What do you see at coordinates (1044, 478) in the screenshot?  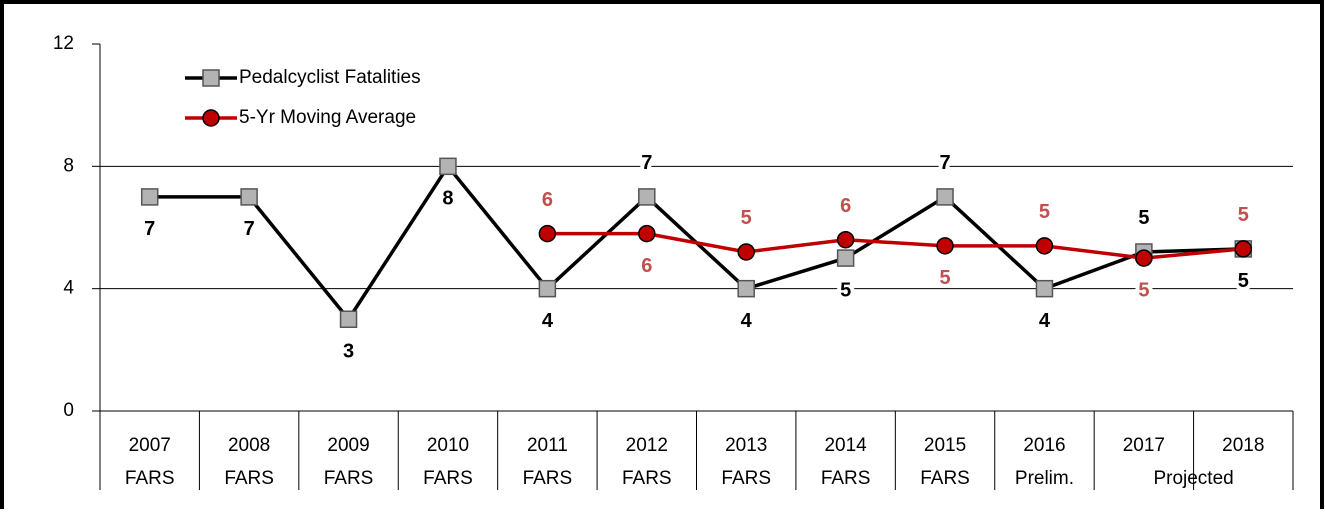 I see `x-tick-sublabel: Prelim.` at bounding box center [1044, 478].